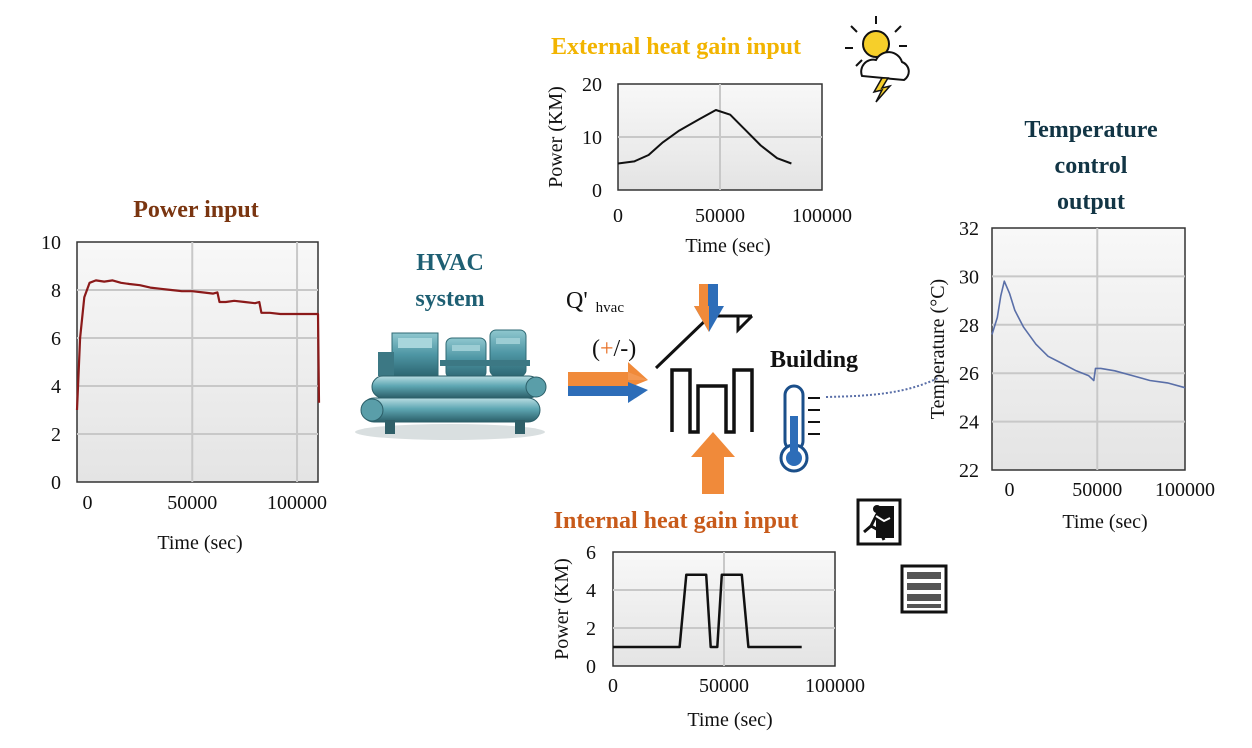 The image size is (1252, 748). What do you see at coordinates (199, 543) in the screenshot?
I see `power-x-axis-label: Time (sec)` at bounding box center [199, 543].